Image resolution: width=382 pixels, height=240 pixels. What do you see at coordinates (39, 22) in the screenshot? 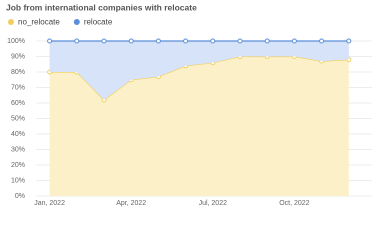
I see `legend-label: no_relocate` at bounding box center [39, 22].